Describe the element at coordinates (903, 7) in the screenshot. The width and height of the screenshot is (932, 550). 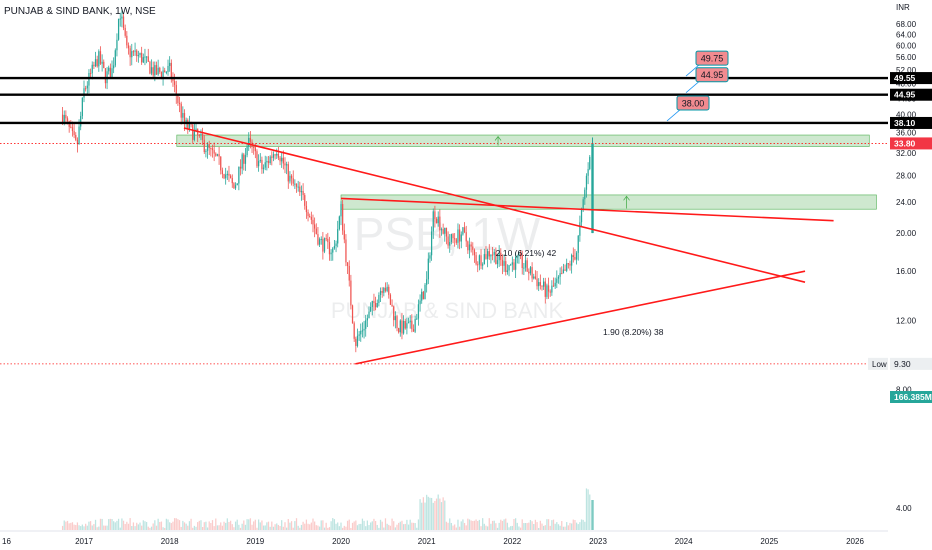
I see `currency-label: INR` at that location.